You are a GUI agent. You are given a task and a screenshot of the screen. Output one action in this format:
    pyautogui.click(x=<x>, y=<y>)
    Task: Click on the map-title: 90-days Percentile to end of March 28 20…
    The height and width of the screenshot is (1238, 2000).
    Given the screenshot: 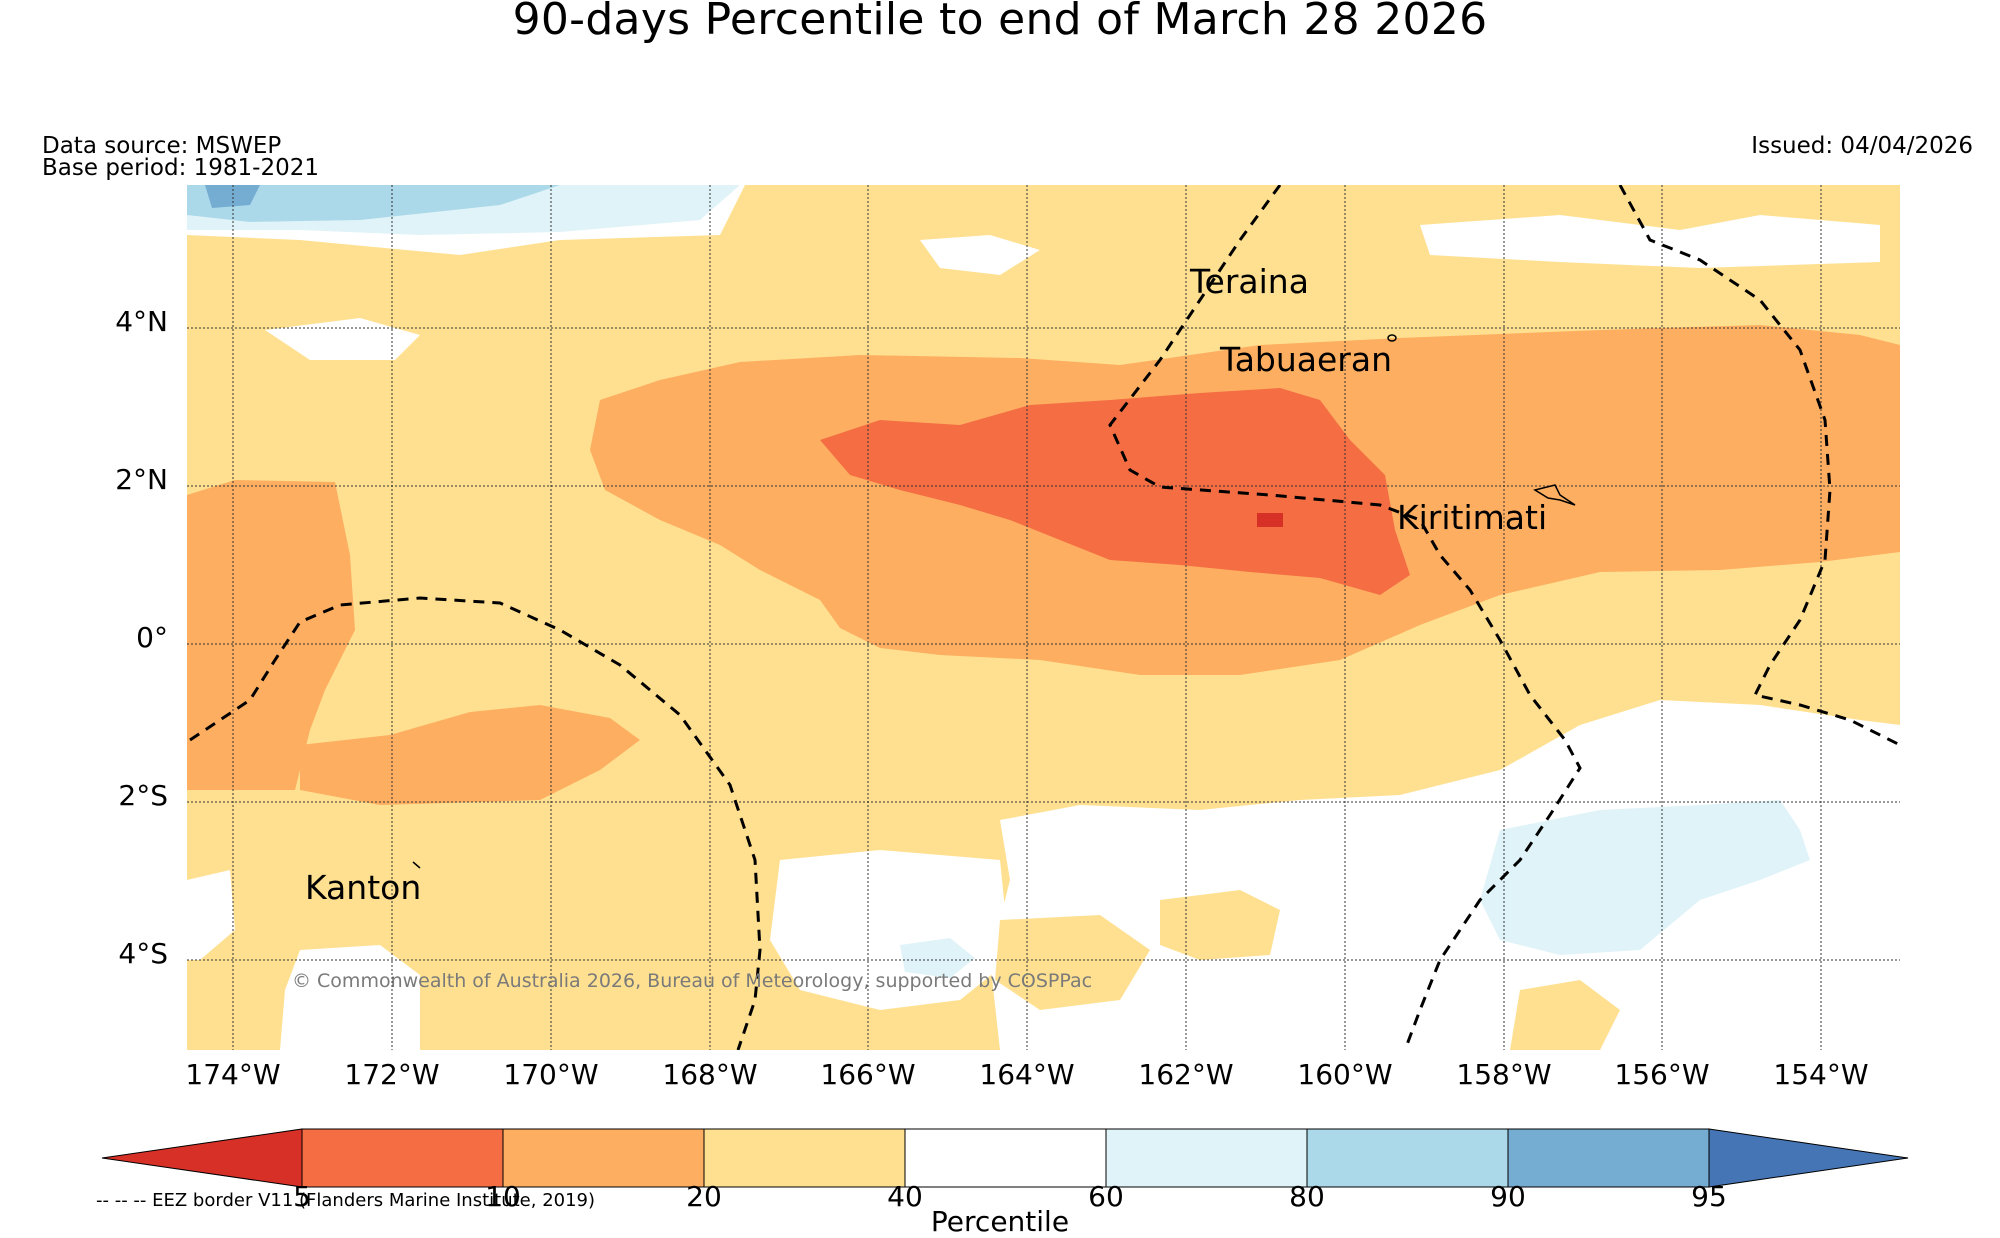 What is the action you would take?
    pyautogui.click(x=1000, y=22)
    